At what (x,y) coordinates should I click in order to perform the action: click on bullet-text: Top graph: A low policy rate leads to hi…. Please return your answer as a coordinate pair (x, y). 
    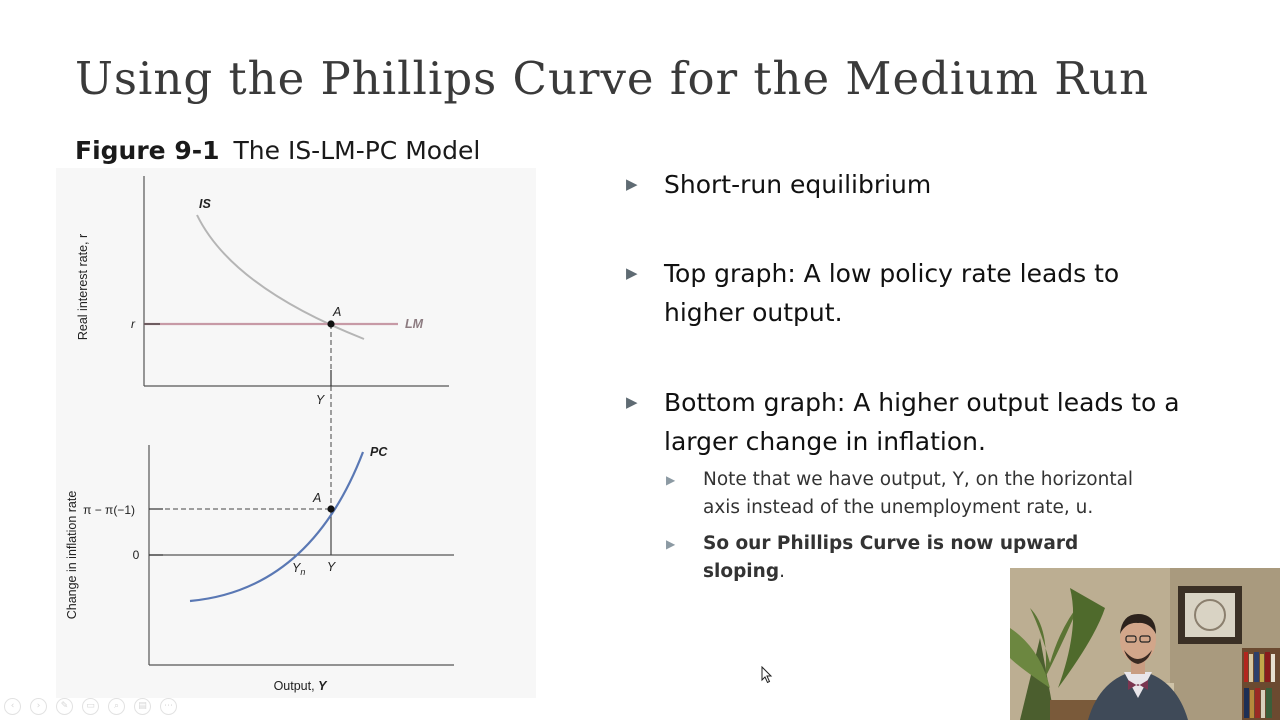
    Looking at the image, I should click on (892, 293).